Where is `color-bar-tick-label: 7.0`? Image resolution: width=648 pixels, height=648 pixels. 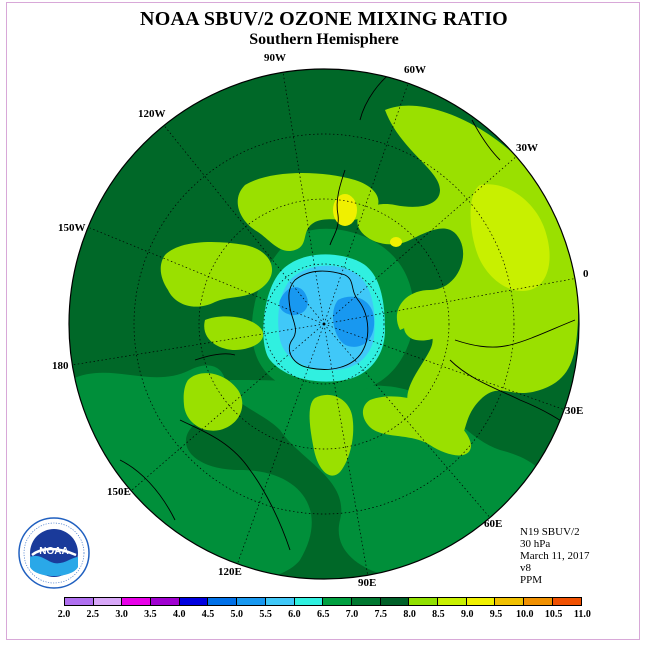
color-bar-tick-label: 7.0 is located at coordinates (352, 614).